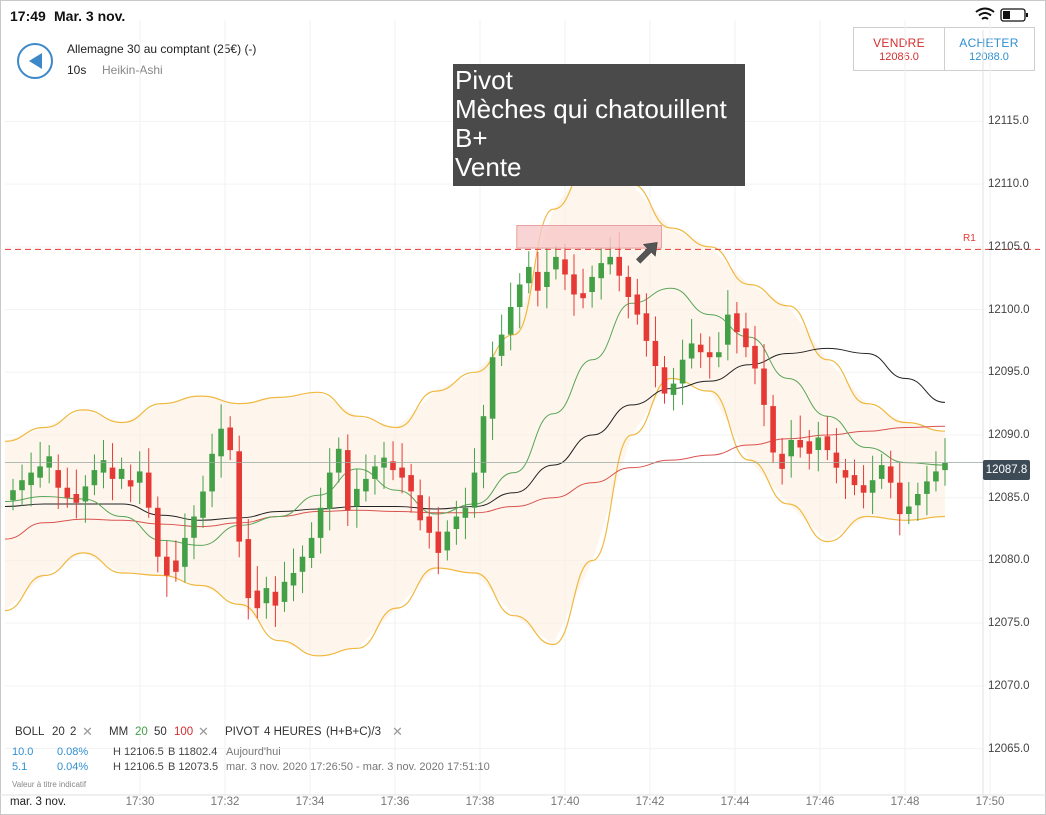  Describe the element at coordinates (242, 732) in the screenshot. I see `pivot-label: PIVOT` at that location.